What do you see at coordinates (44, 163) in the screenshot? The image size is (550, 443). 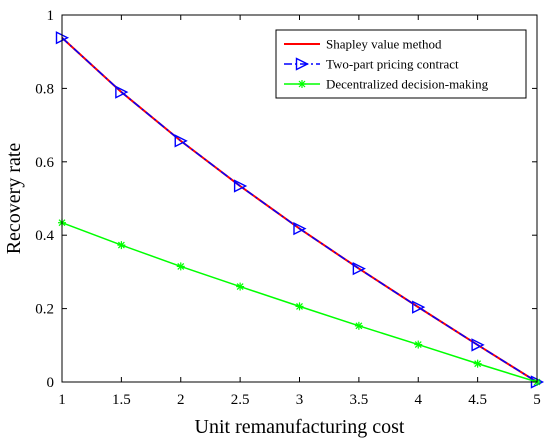 I see `y-tick-label: 0.6` at bounding box center [44, 163].